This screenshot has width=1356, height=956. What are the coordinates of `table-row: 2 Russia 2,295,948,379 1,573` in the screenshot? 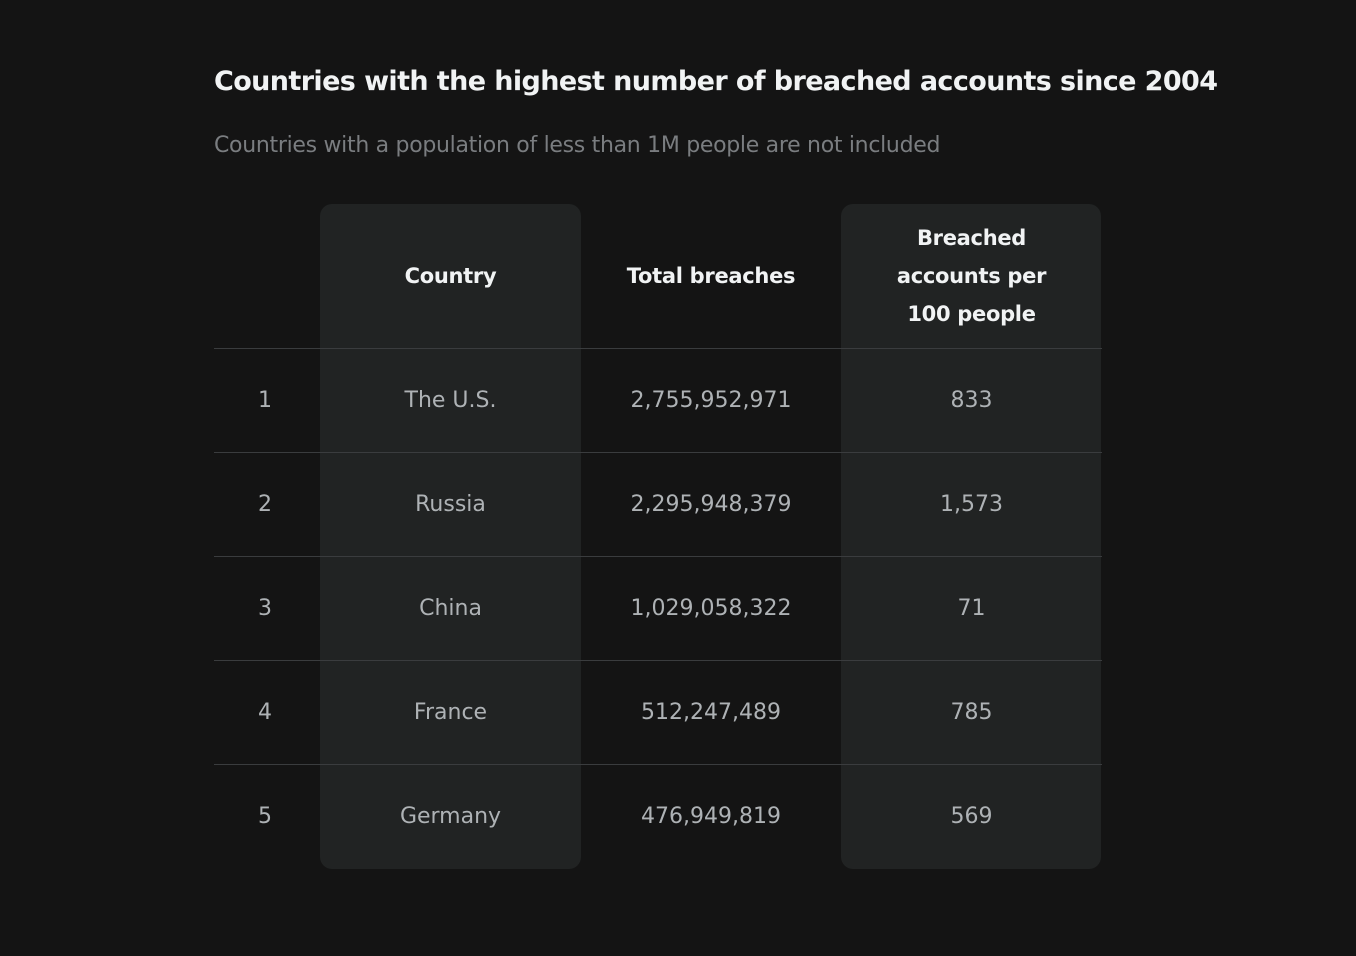 It's located at (658, 504).